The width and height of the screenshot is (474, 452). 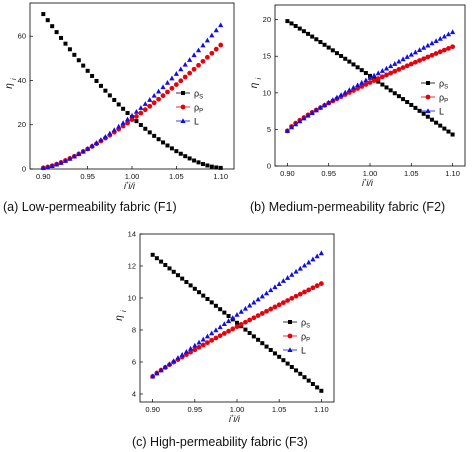 What do you see at coordinates (428, 83) in the screenshot?
I see `legend-marker-square` at bounding box center [428, 83].